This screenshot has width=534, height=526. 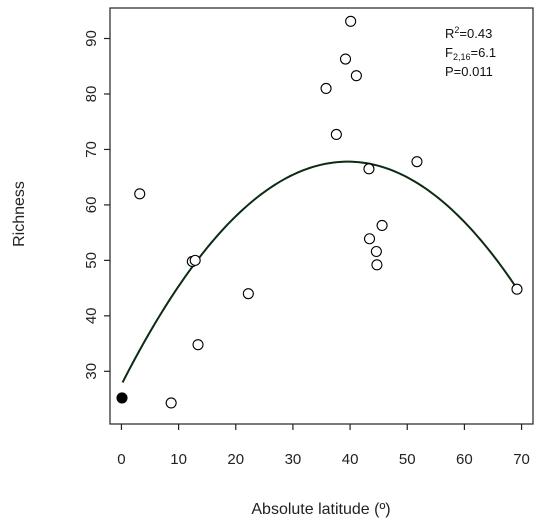 What do you see at coordinates (235, 459) in the screenshot?
I see `x-tick-label: 20` at bounding box center [235, 459].